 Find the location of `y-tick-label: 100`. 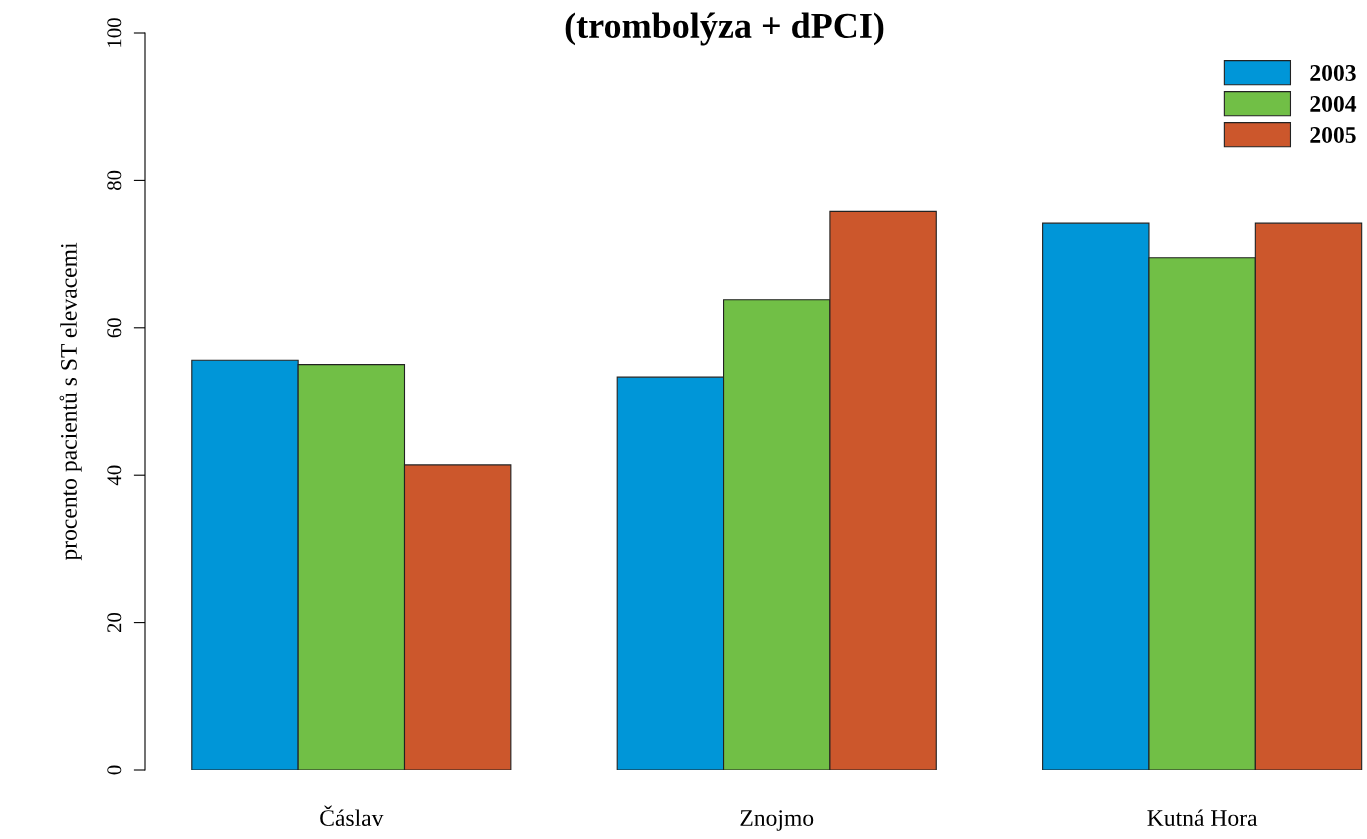

y-tick-label: 100 is located at coordinates (114, 32).